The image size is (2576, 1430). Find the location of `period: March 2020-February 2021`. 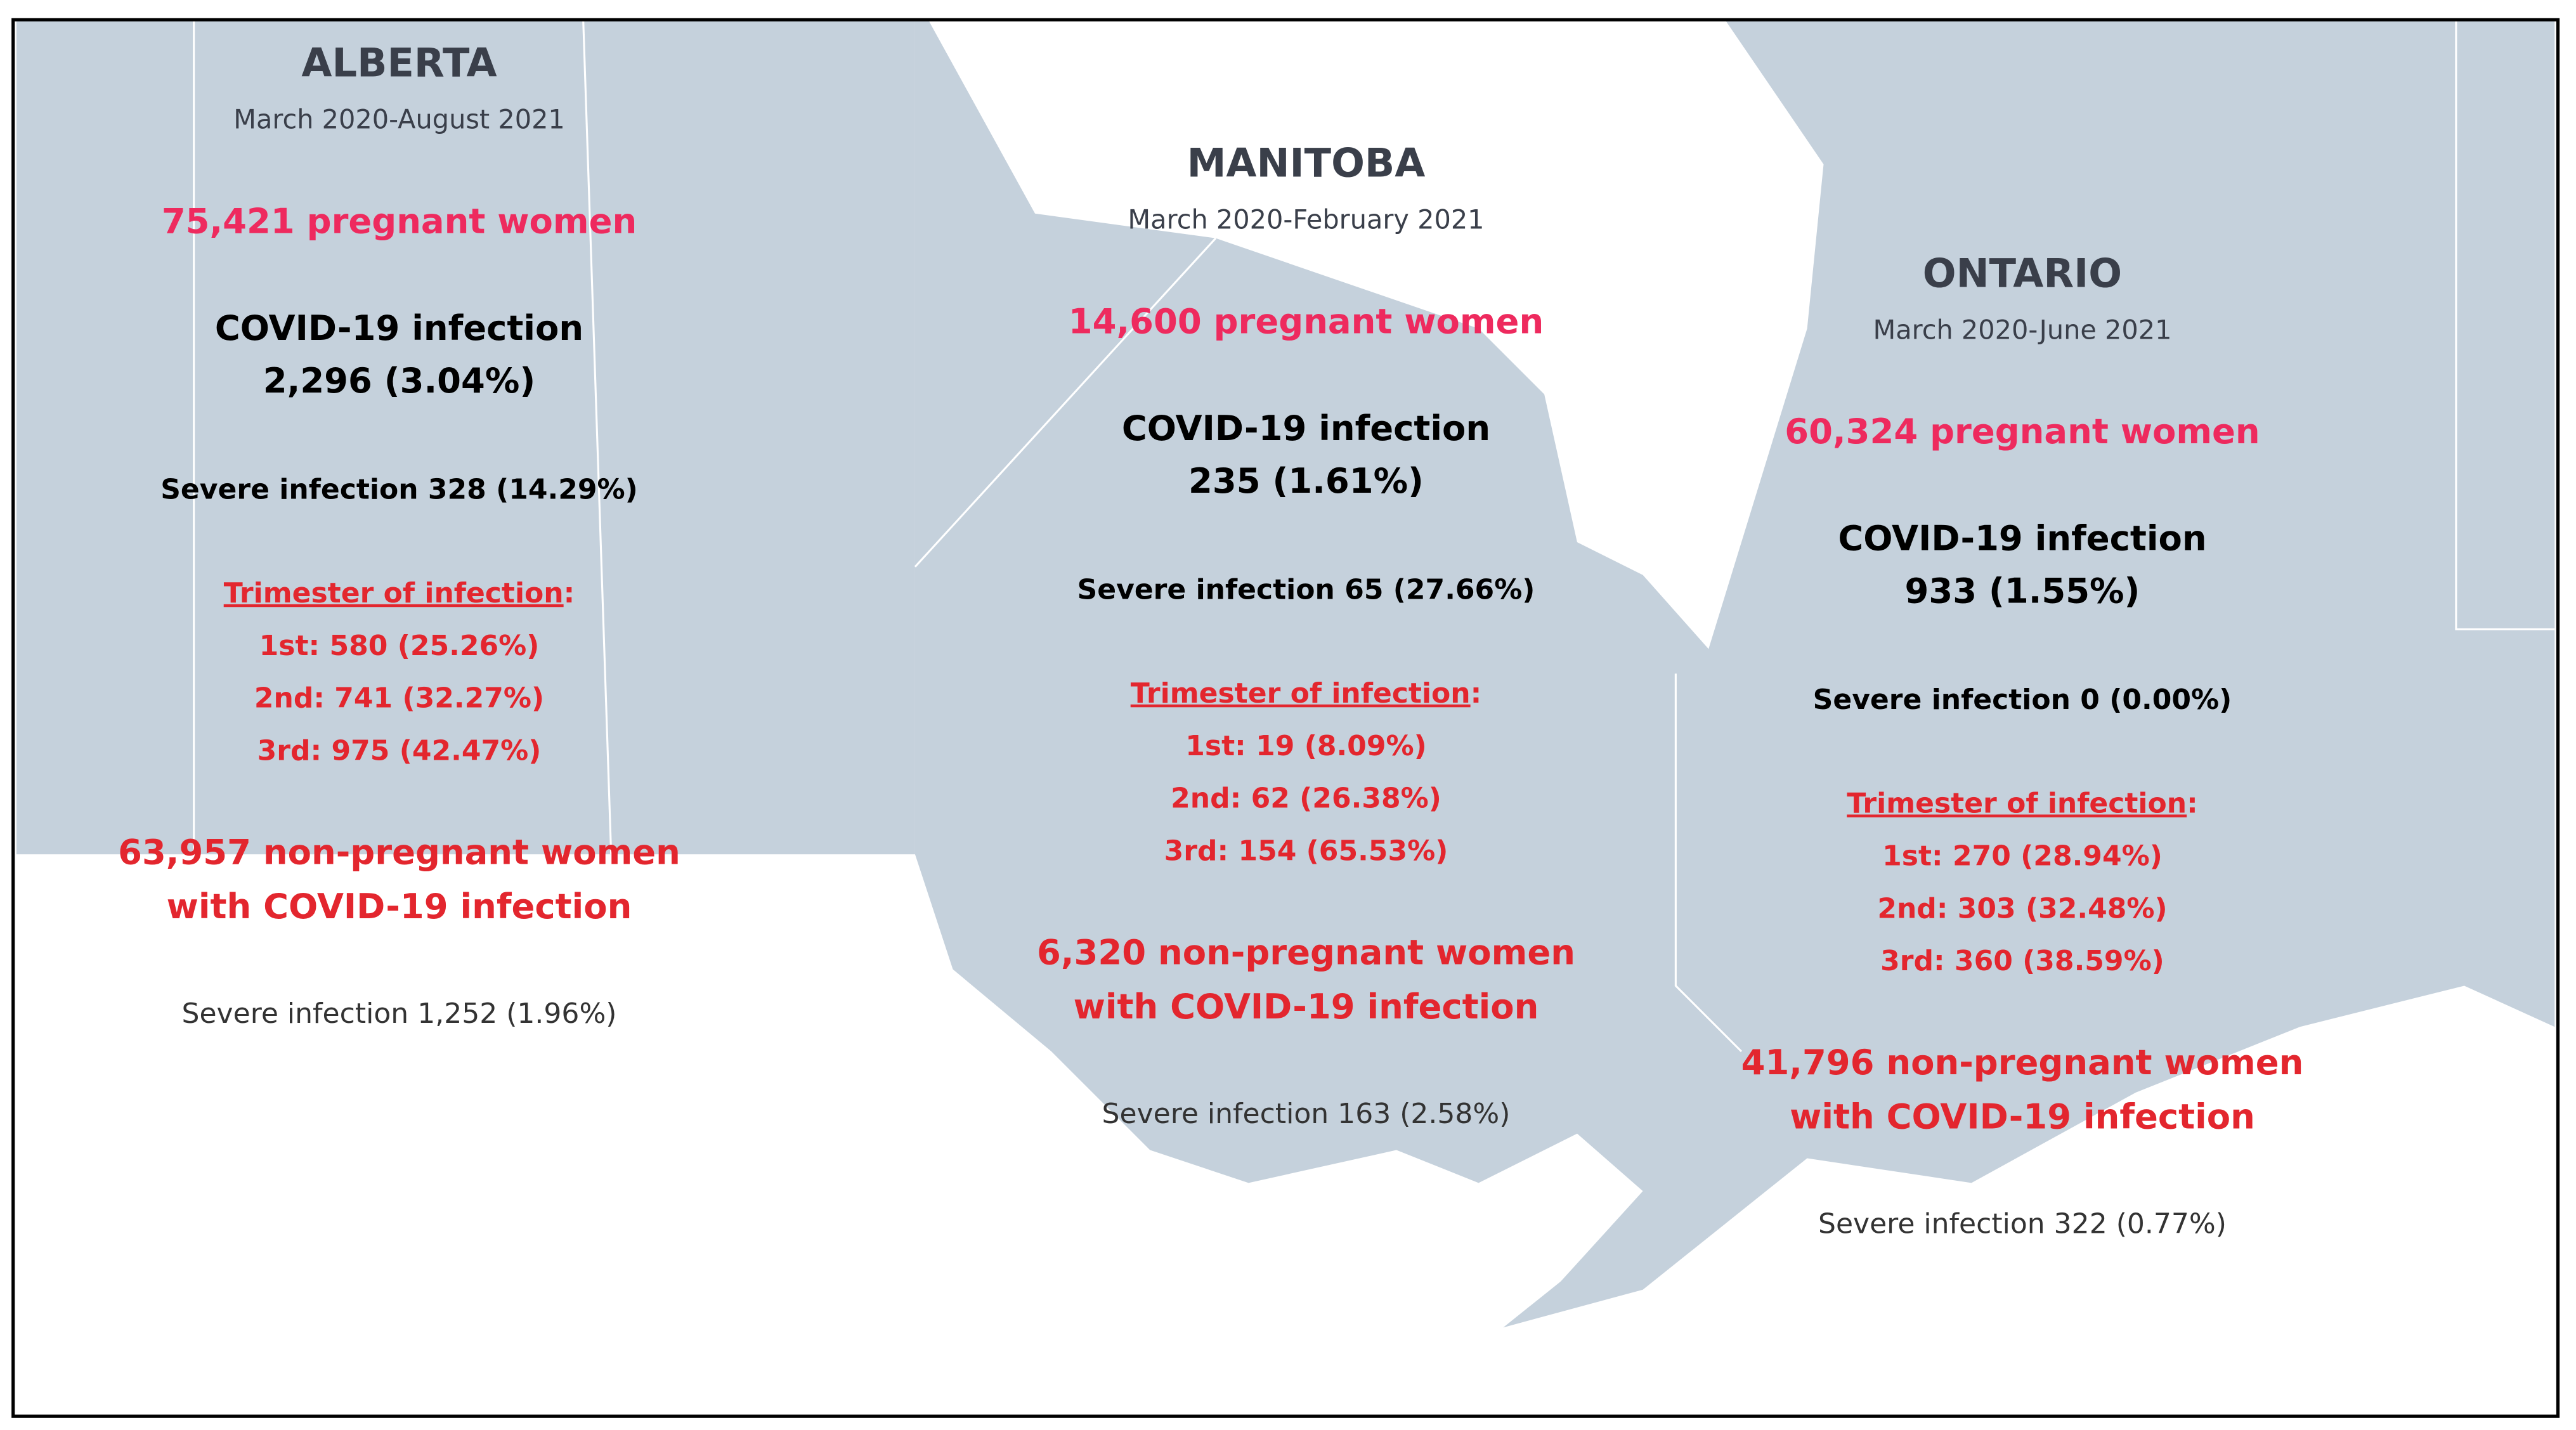

period: March 2020-February 2021 is located at coordinates (1306, 220).